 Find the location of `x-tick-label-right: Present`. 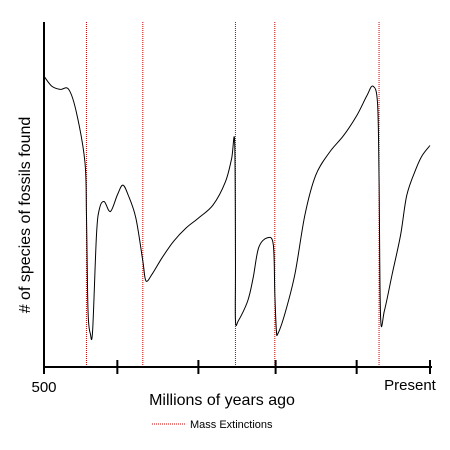

x-tick-label-right: Present is located at coordinates (410, 385).